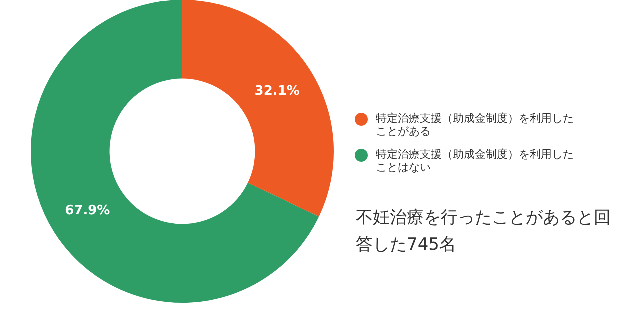  What do you see at coordinates (484, 232) in the screenshot?
I see `text: 不妊治療を行ったことがあると回答した745名` at bounding box center [484, 232].